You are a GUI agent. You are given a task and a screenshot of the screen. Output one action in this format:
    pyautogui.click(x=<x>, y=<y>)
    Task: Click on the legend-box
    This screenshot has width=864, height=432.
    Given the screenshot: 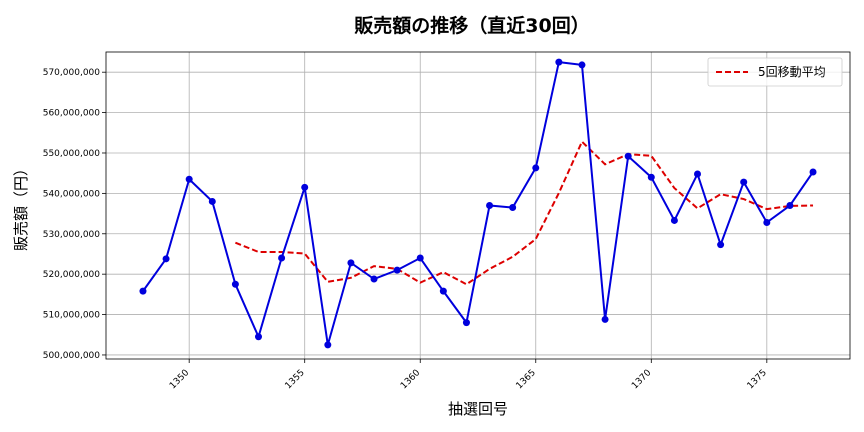 What is the action you would take?
    pyautogui.click(x=775, y=72)
    